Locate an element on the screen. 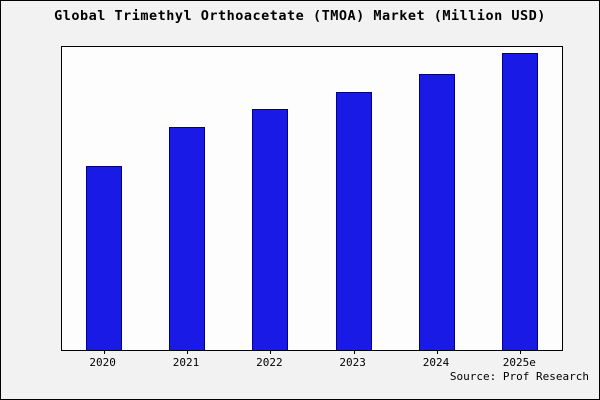 This screenshot has width=600, height=400. bar-2022 is located at coordinates (270, 229).